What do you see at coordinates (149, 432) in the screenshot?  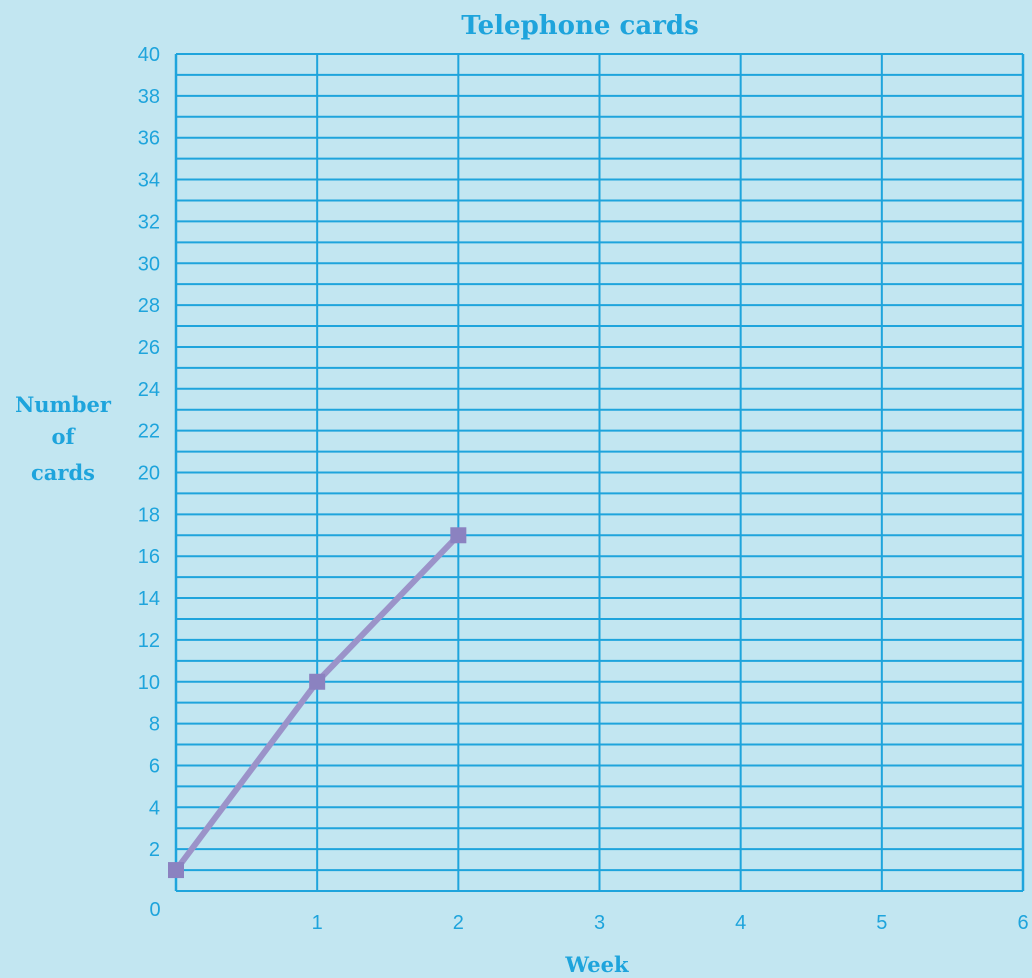 I see `y-tick-label: 22` at bounding box center [149, 432].